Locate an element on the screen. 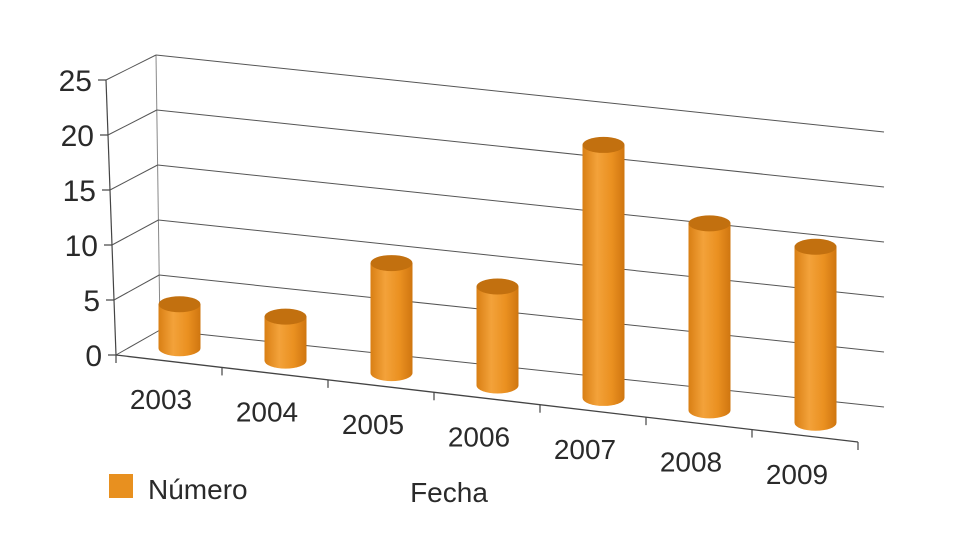 The image size is (958, 554). x-axis-ticks: 2003 2004 2005 2006 2007 2008 2009 is located at coordinates (479, 437).